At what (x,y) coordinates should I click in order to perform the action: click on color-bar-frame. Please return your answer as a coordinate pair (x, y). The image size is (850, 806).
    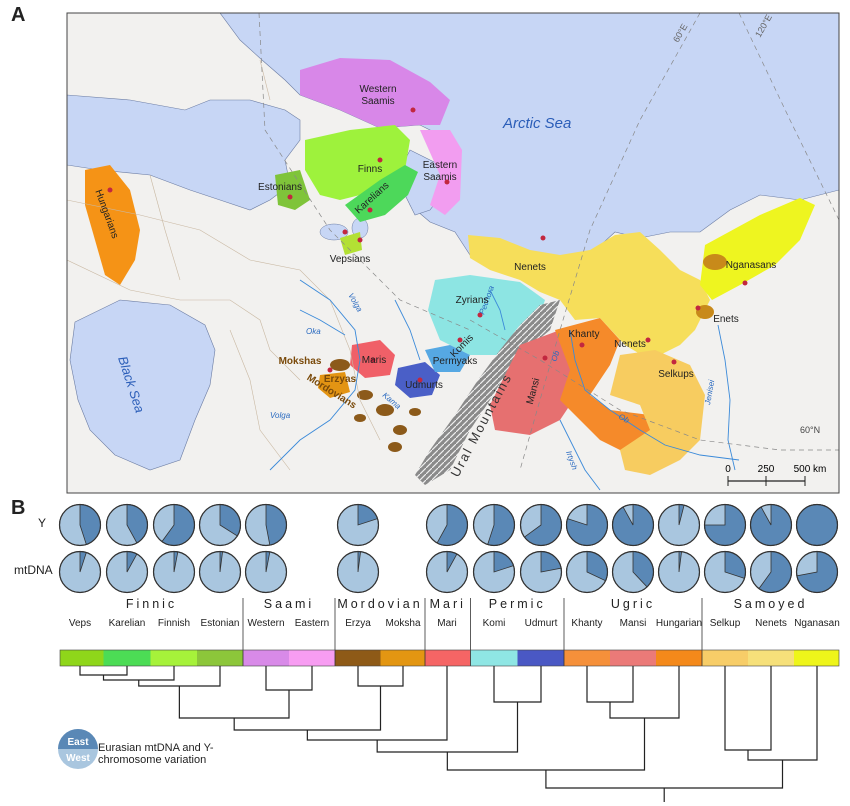
    Looking at the image, I should click on (449, 658).